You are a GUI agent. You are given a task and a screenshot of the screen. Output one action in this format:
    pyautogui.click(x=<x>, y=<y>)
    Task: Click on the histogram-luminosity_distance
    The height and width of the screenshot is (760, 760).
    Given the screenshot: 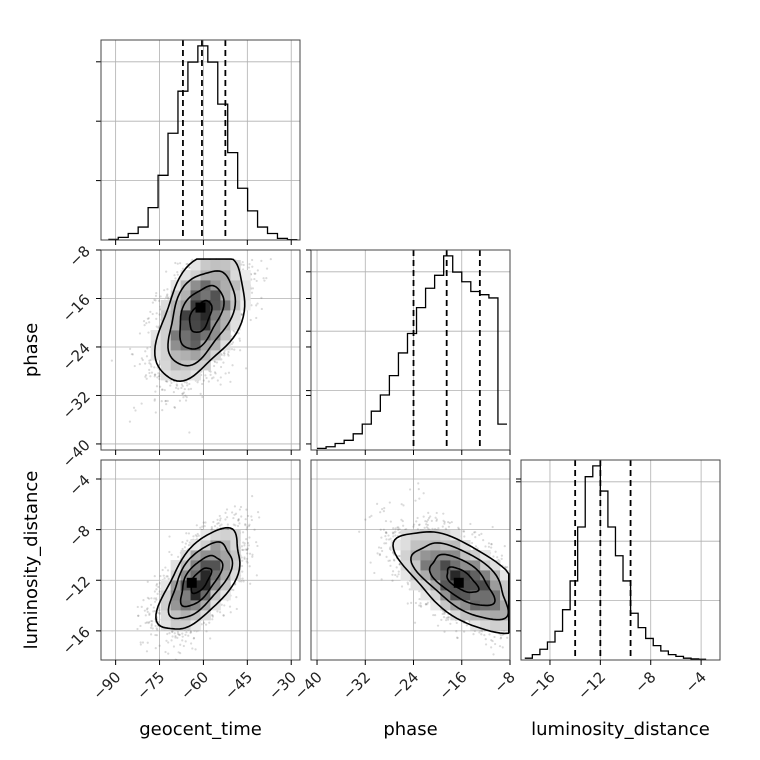 What is the action you would take?
    pyautogui.click(x=618, y=560)
    